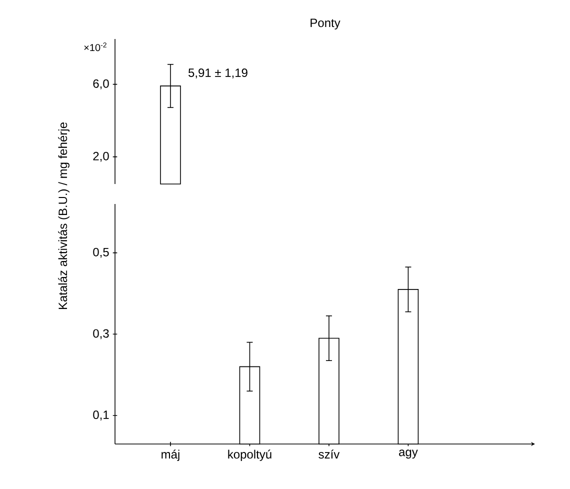 The width and height of the screenshot is (570, 489). Describe the element at coordinates (325, 24) in the screenshot. I see `chart-title: Ponty` at that location.